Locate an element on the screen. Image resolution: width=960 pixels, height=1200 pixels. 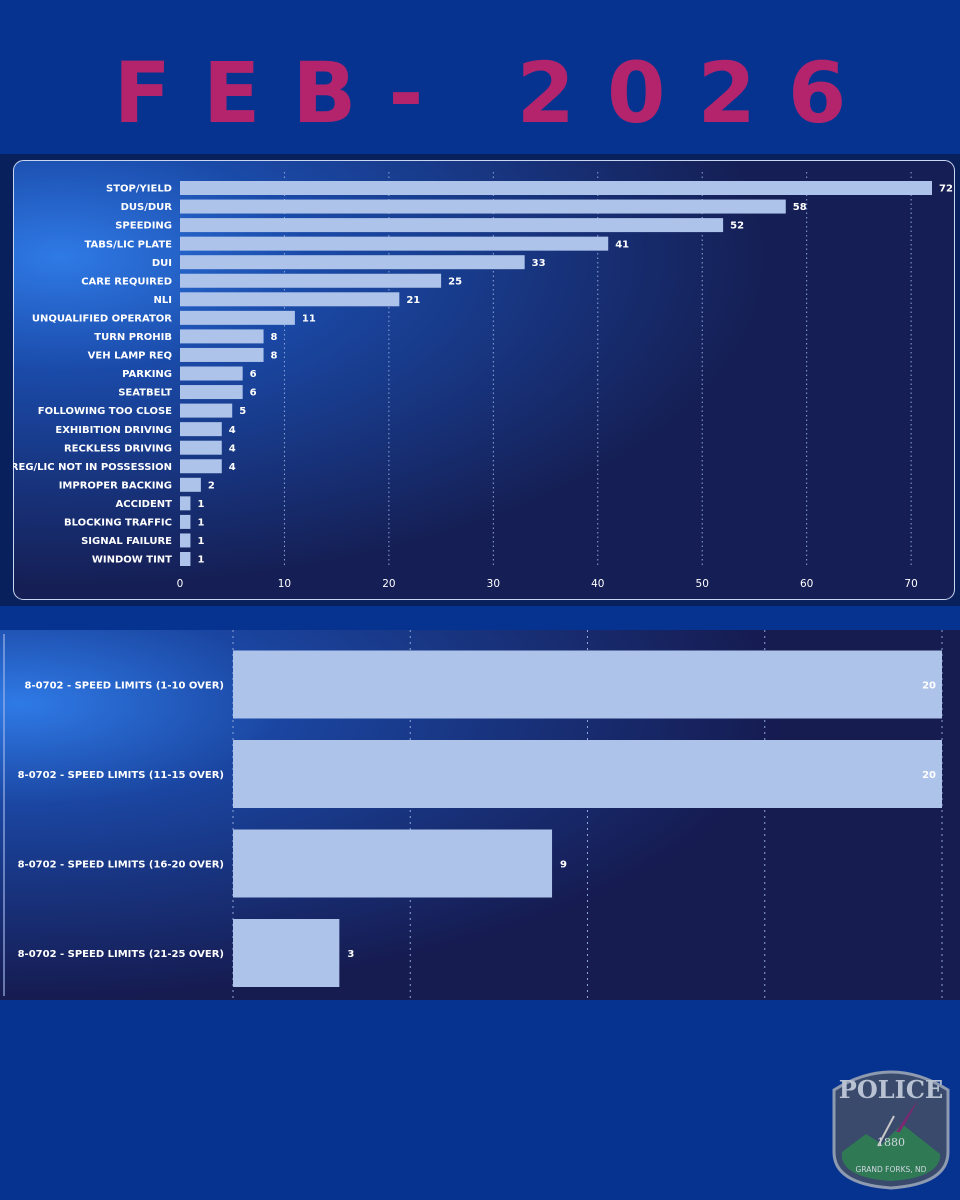
category-label: NLI is located at coordinates (163, 300).